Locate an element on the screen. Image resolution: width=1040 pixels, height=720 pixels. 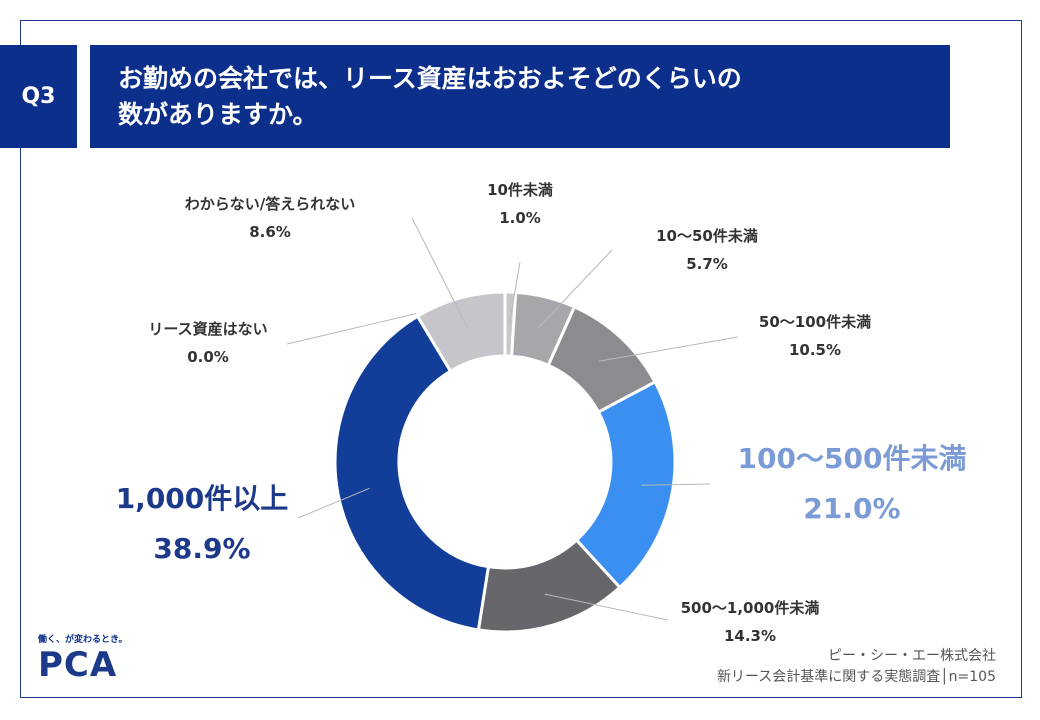
label-value: 10.5% is located at coordinates (815, 350).